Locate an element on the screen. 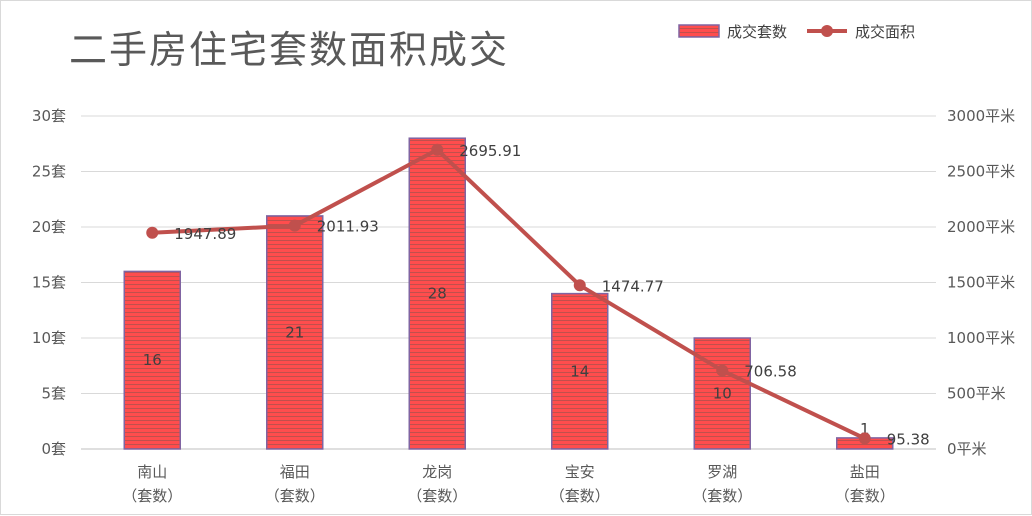  chart-title: 二手房住宅套数面积成交 is located at coordinates (289, 50).